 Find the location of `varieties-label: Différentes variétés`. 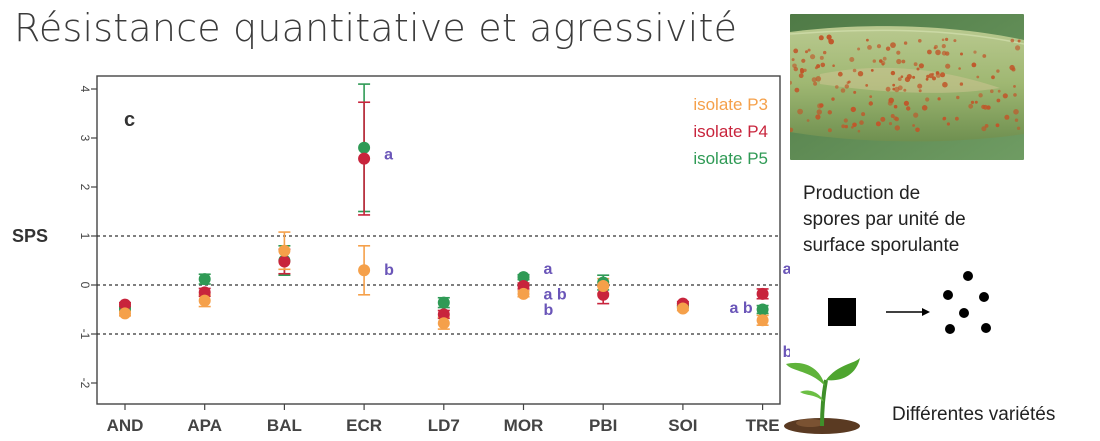

varieties-label: Différentes variétés is located at coordinates (974, 414).